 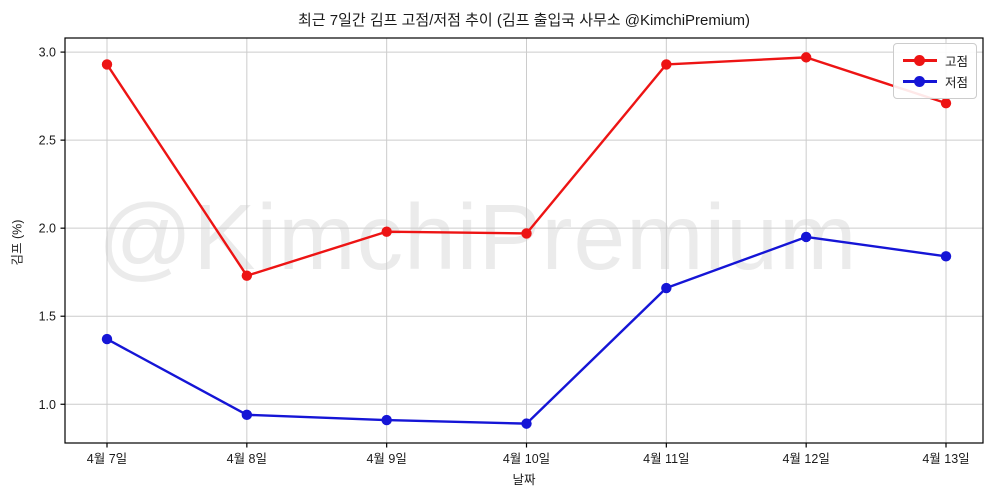 I want to click on y-tick-label: 1.5, so click(x=47, y=317).